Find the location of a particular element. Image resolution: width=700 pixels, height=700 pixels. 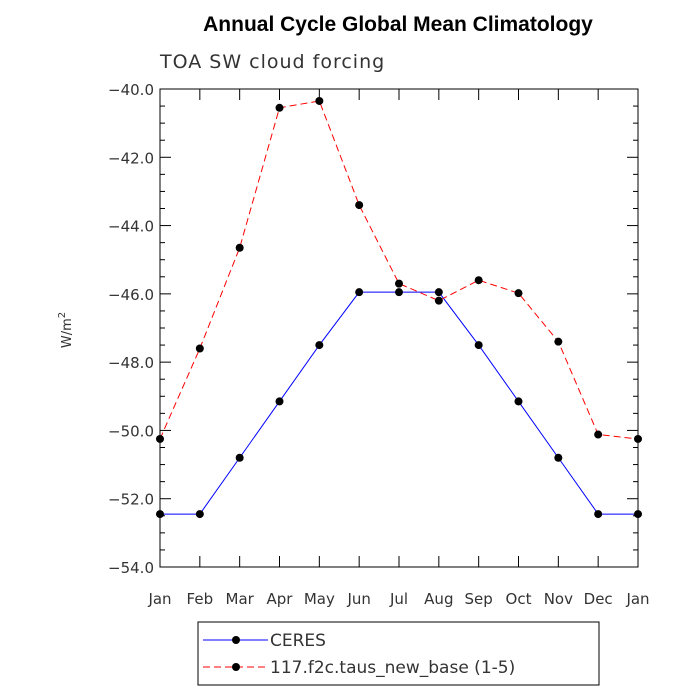

legend-label: CERES is located at coordinates (298, 641).